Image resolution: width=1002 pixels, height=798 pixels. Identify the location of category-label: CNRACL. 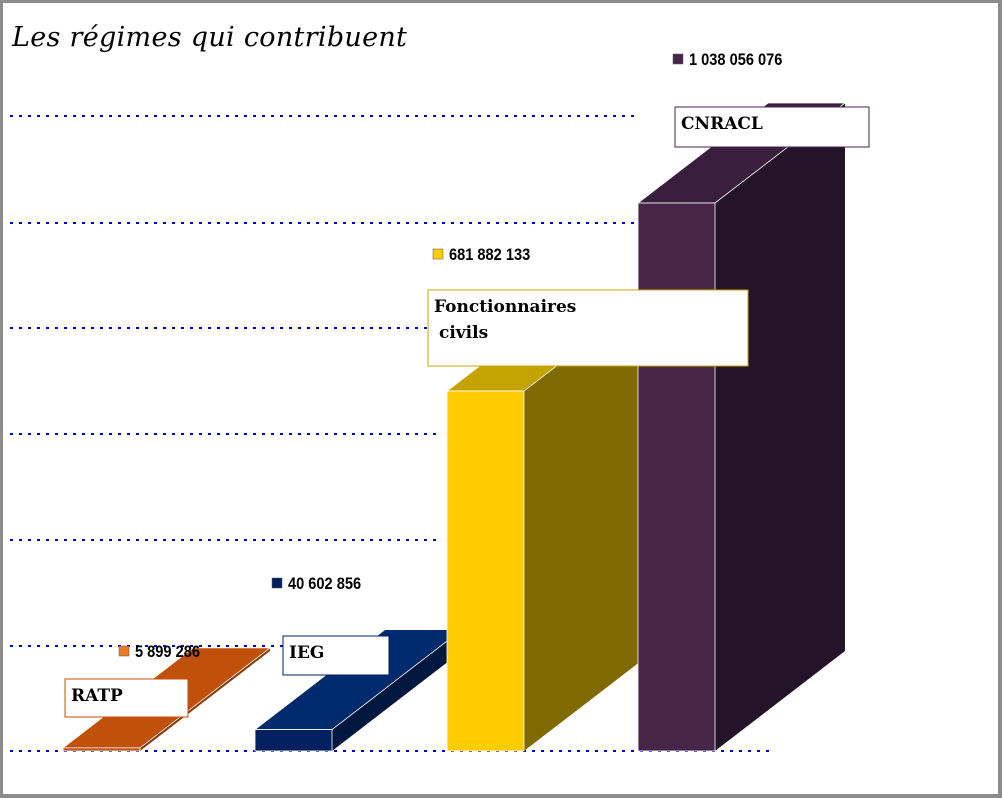
(722, 124).